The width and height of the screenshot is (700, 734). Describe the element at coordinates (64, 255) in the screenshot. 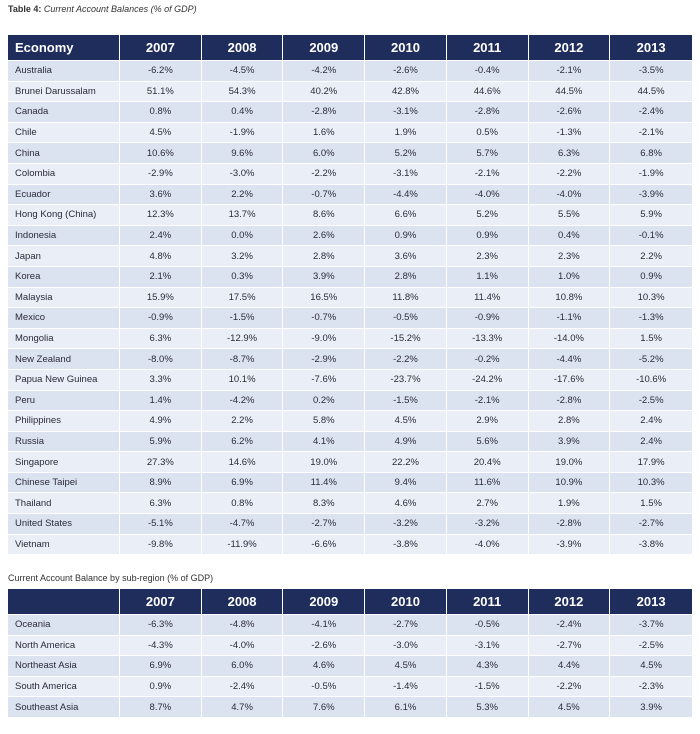

I see `row-label: Japan` at that location.